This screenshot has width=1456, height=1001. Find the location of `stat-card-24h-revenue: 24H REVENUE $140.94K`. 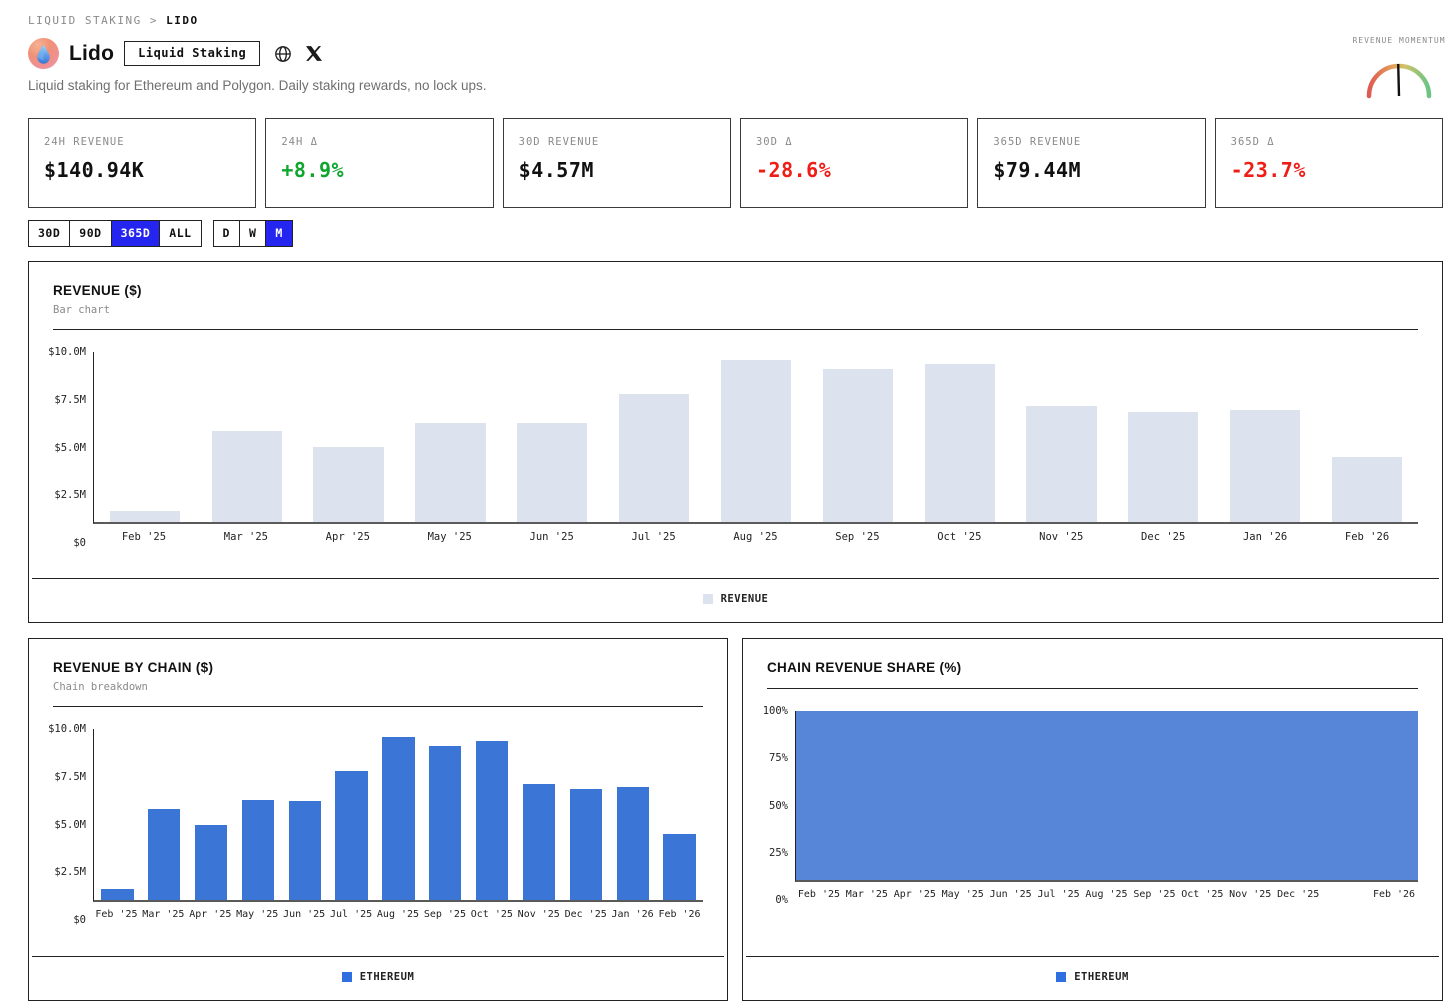

stat-card-24h-revenue: 24H REVENUE $140.94K is located at coordinates (142, 163).